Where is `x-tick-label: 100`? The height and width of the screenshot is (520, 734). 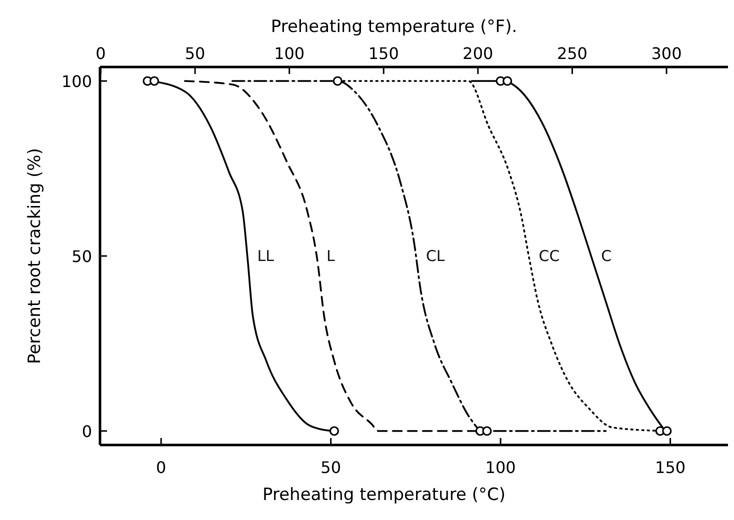 x-tick-label: 100 is located at coordinates (500, 467).